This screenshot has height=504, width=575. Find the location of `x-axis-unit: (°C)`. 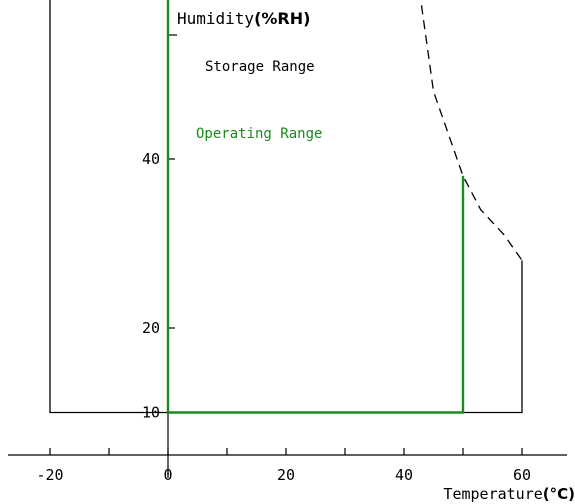

x-axis-unit: (°C) is located at coordinates (559, 494).